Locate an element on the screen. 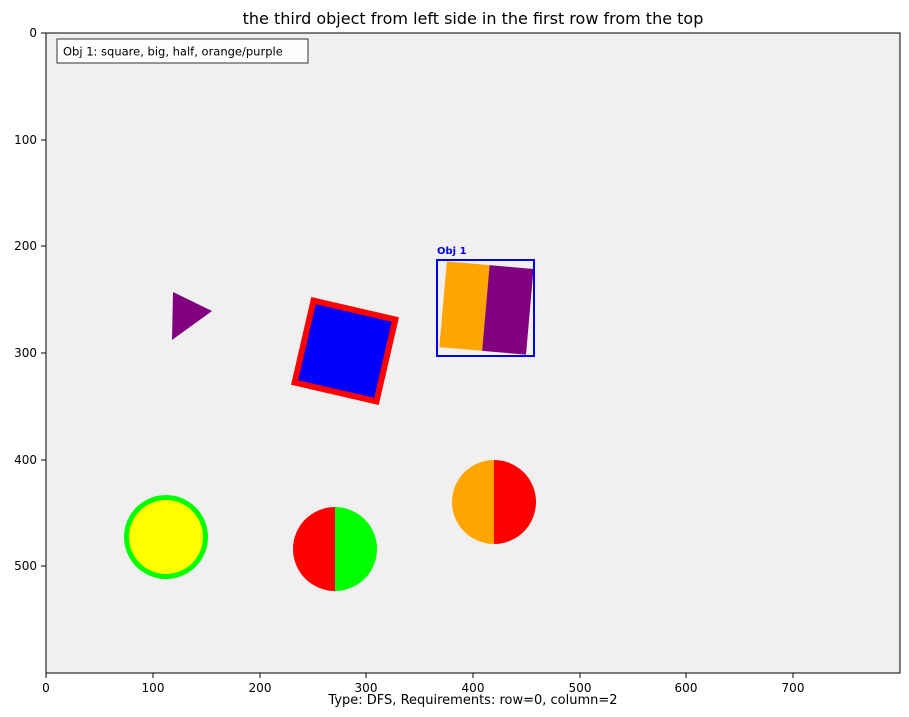  yellow-circle-fill is located at coordinates (166, 537).